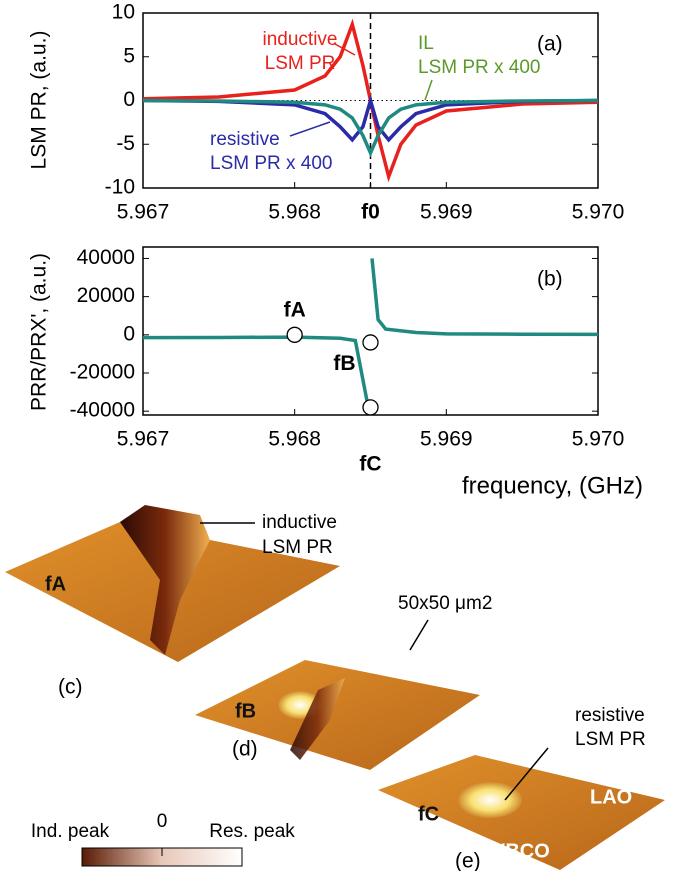  I want to click on y-tick-label: 10, so click(123, 12).